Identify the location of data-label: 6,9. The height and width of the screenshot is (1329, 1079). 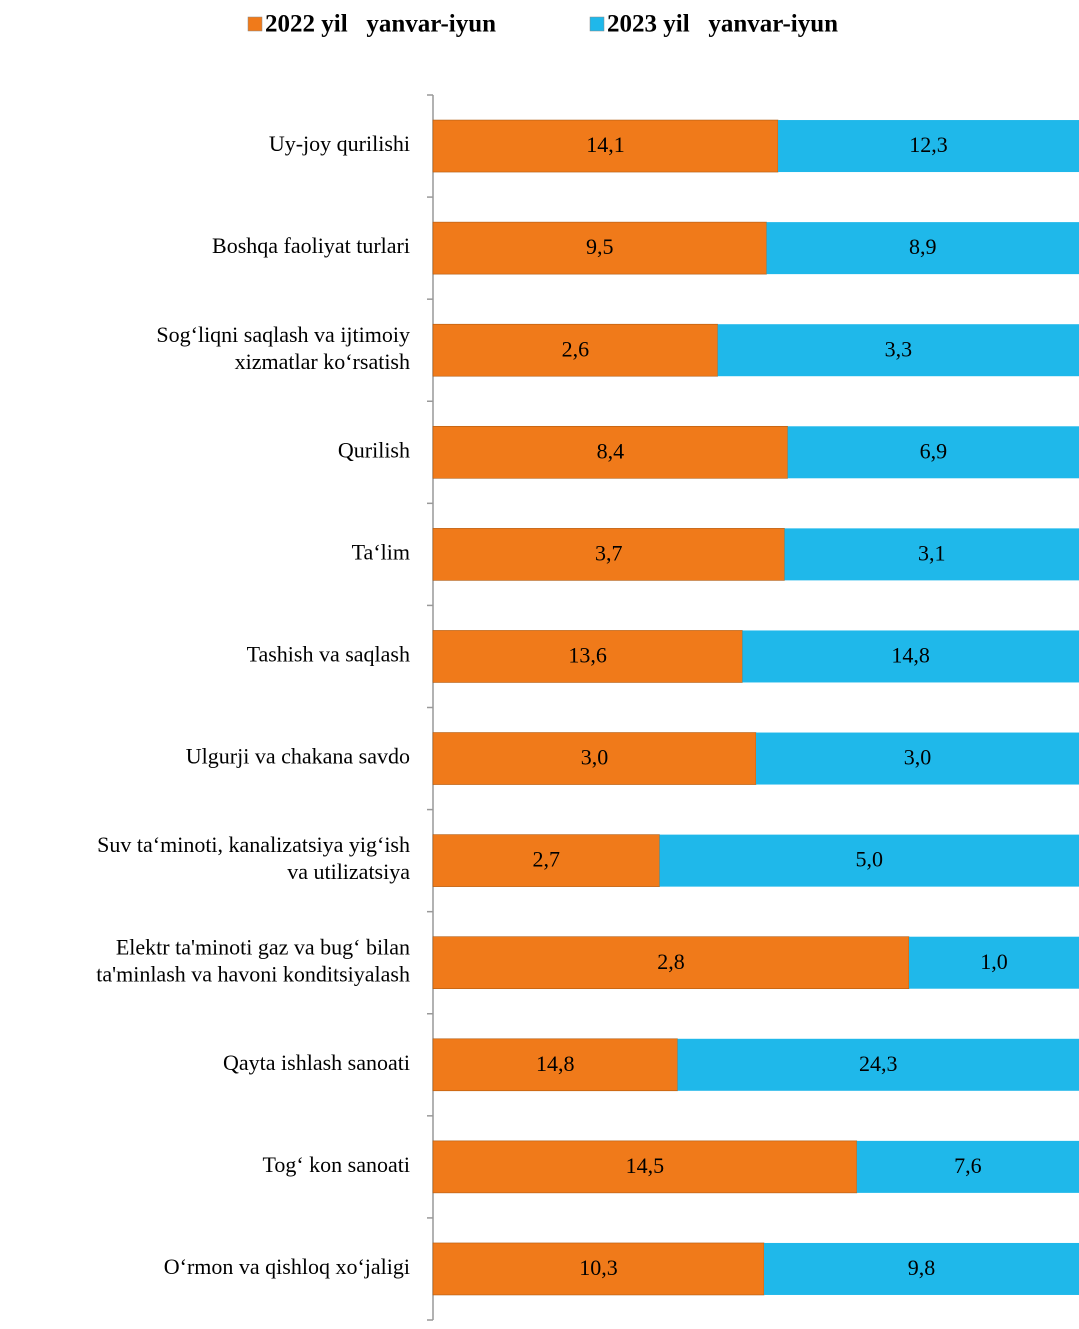
(934, 450).